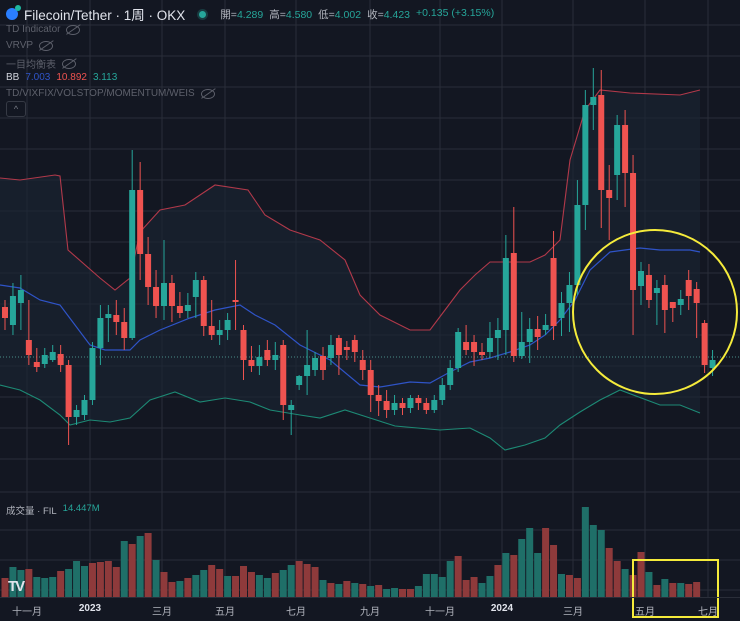  Describe the element at coordinates (502, 608) in the screenshot. I see `time-axis-label: 2024` at that location.